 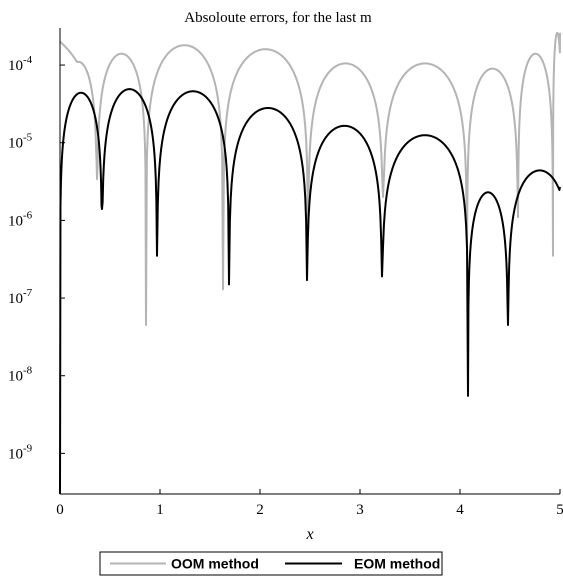 What do you see at coordinates (559, 510) in the screenshot?
I see `x-tick-label: 5` at bounding box center [559, 510].